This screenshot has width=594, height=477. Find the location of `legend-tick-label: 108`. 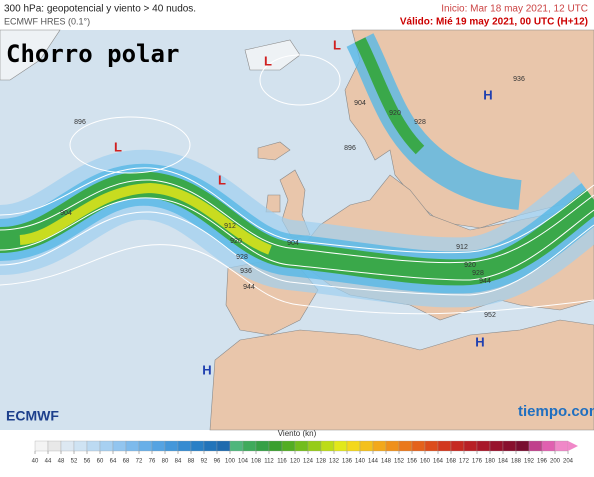

legend-tick-label: 108 is located at coordinates (256, 462).